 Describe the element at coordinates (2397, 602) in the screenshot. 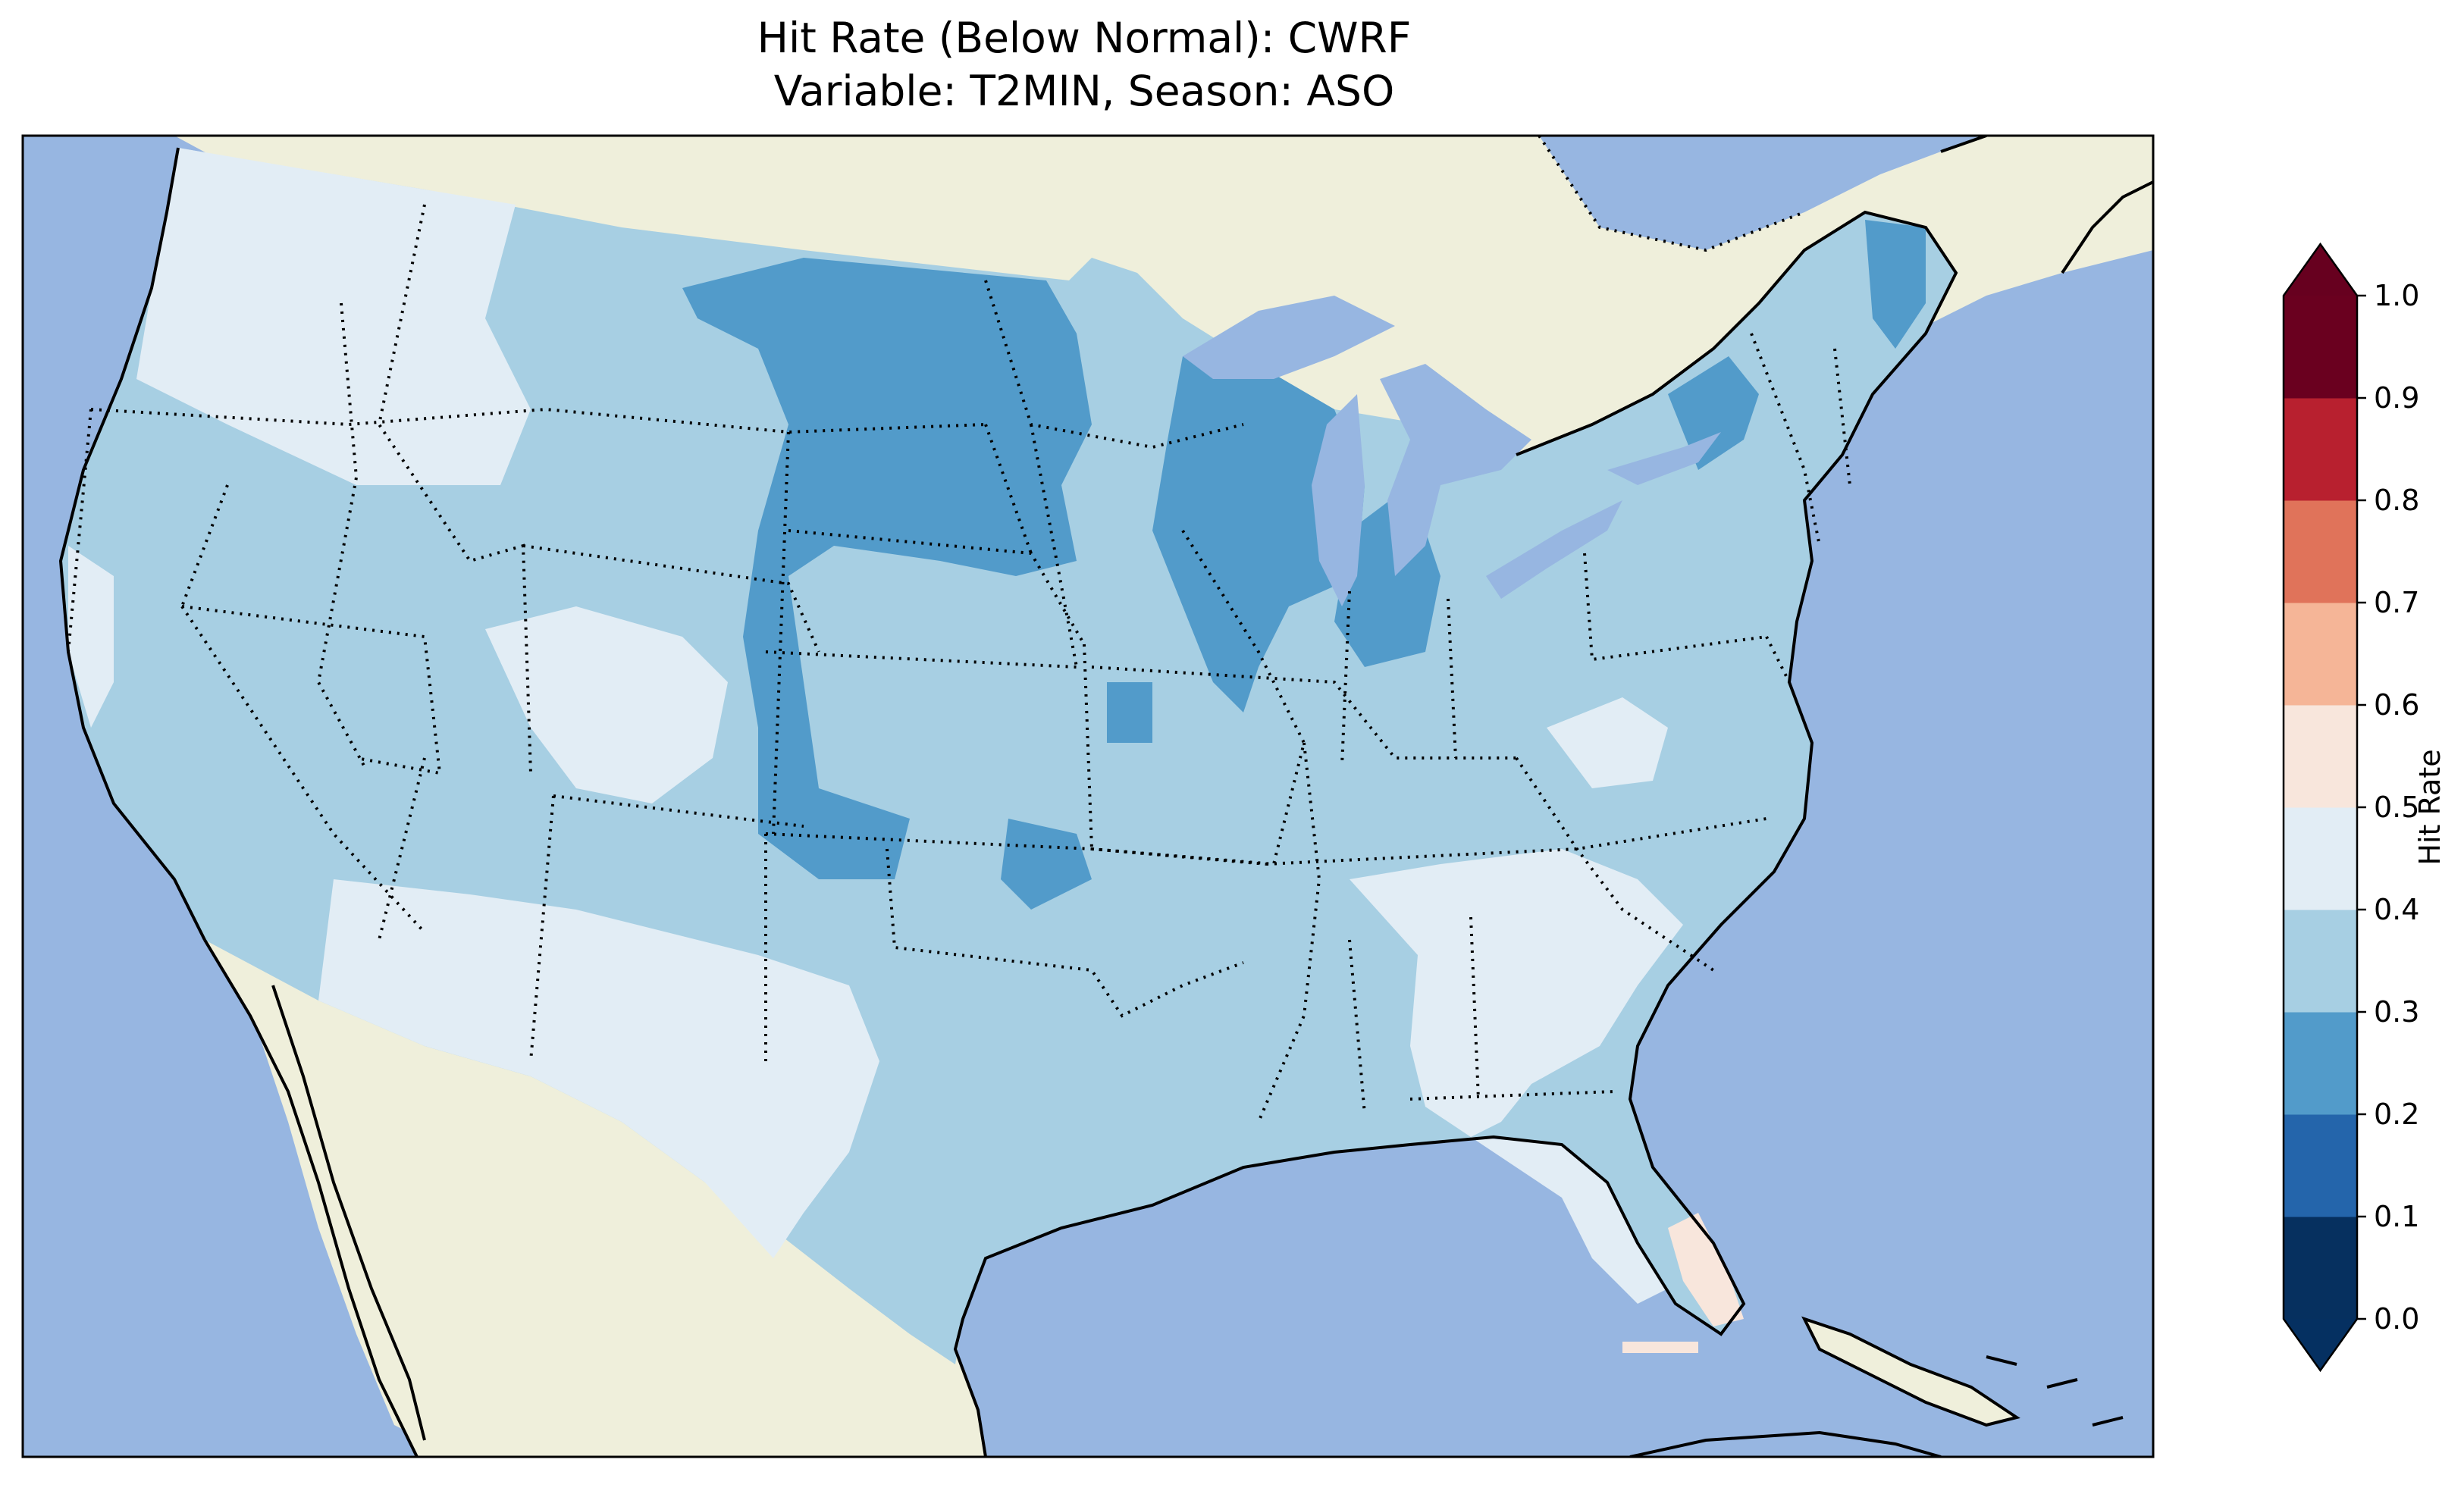

I see `colorbar-tick-label: 0.7` at that location.